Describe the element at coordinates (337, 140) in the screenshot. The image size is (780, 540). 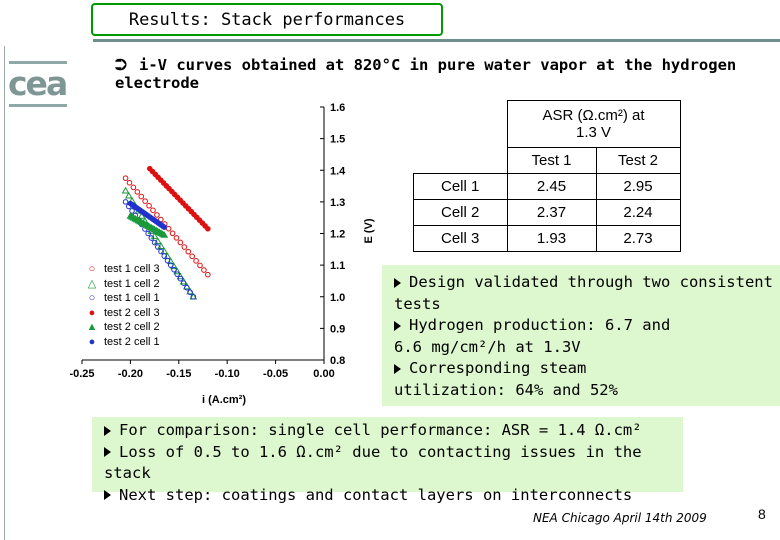
I see `y-tick-label: 1.5` at that location.